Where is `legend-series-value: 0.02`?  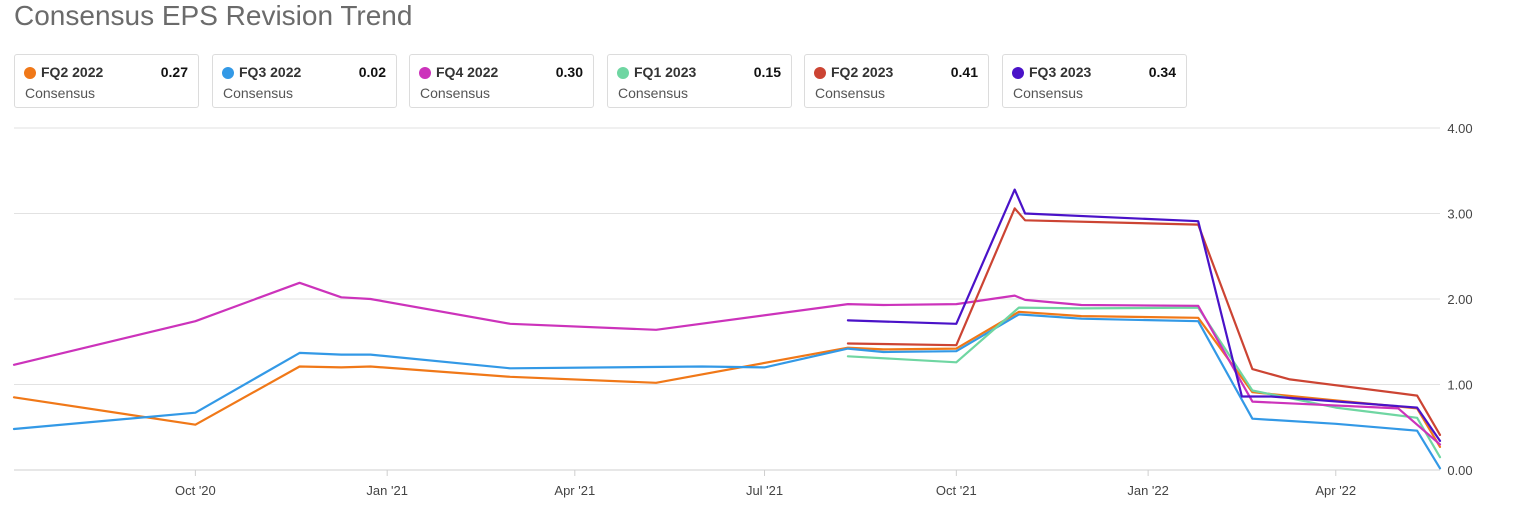
legend-series-value: 0.02 is located at coordinates (372, 72).